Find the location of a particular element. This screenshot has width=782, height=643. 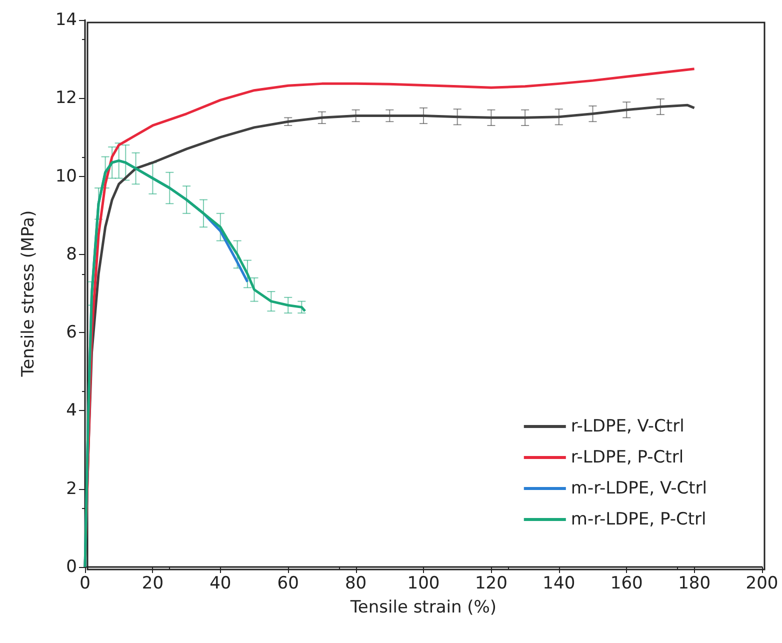

y-tick-label: 0 is located at coordinates (71, 567).